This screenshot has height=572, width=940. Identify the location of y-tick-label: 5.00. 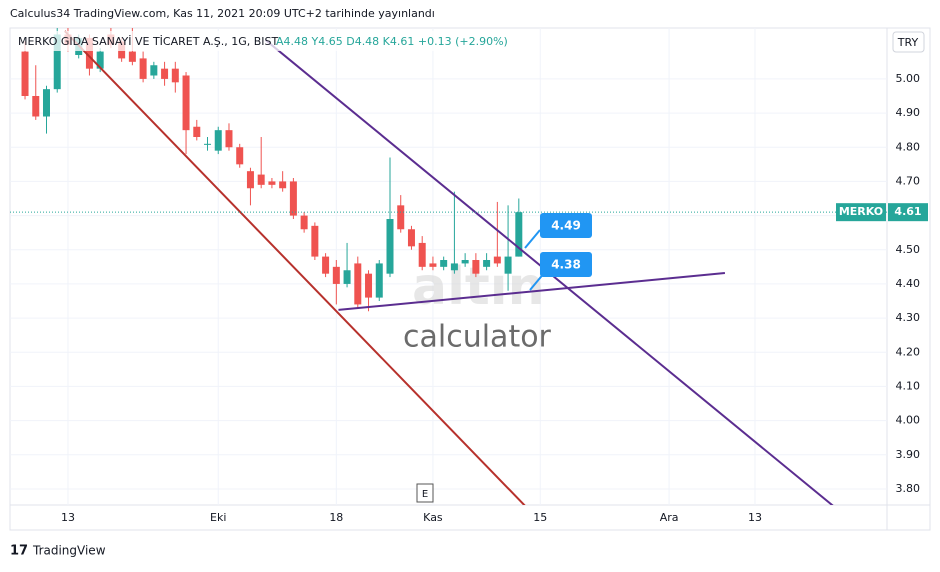
(908, 78).